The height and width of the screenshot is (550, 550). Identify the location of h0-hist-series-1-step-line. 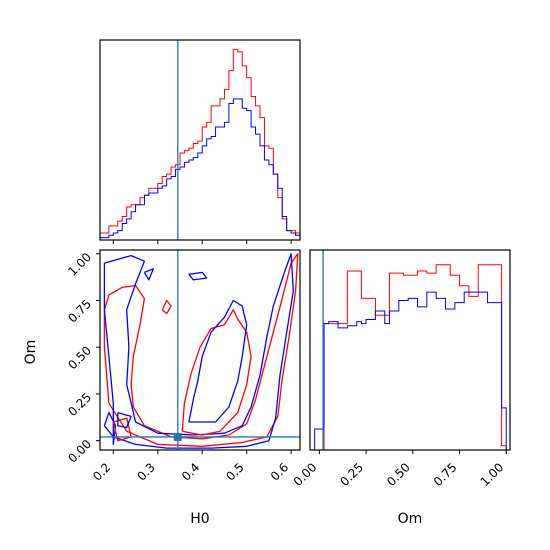
(200, 169).